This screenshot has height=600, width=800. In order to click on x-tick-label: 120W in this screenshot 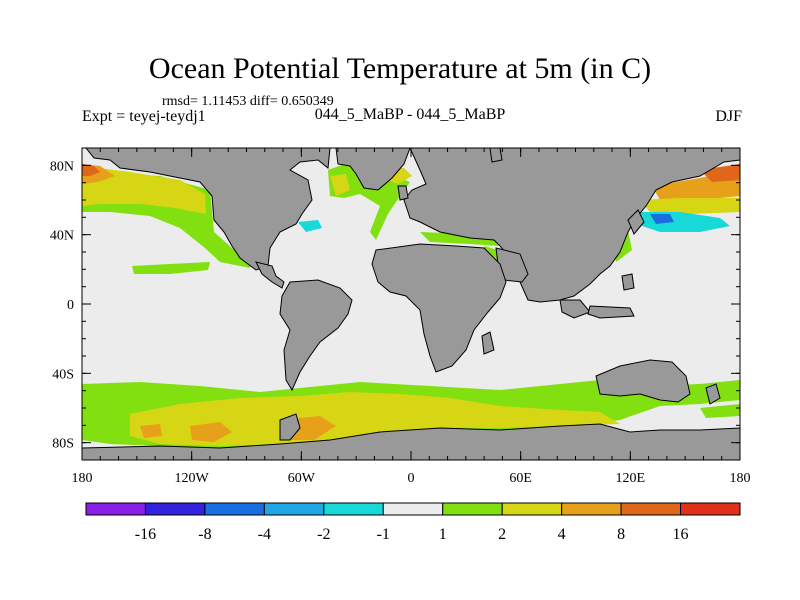, I will do `click(192, 478)`.